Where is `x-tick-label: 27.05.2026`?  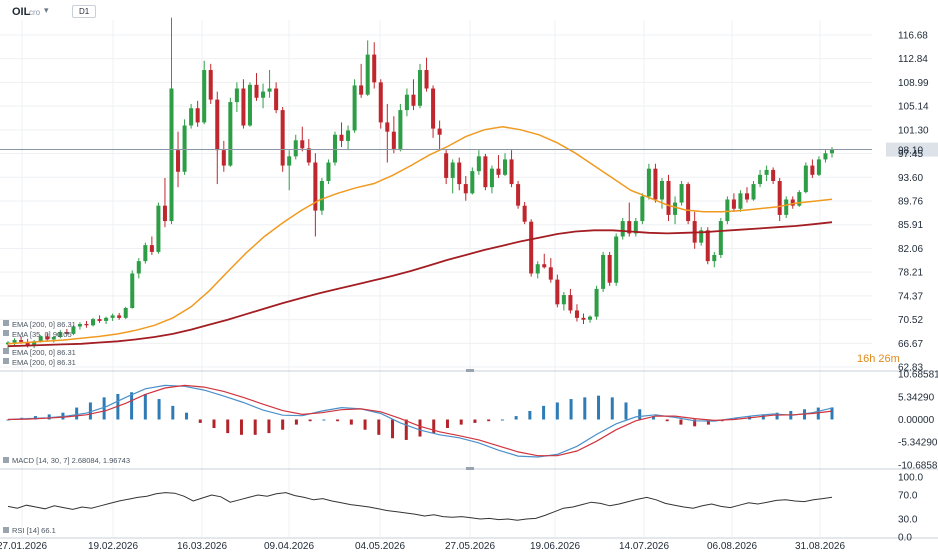 x-tick-label: 27.05.2026 is located at coordinates (470, 546).